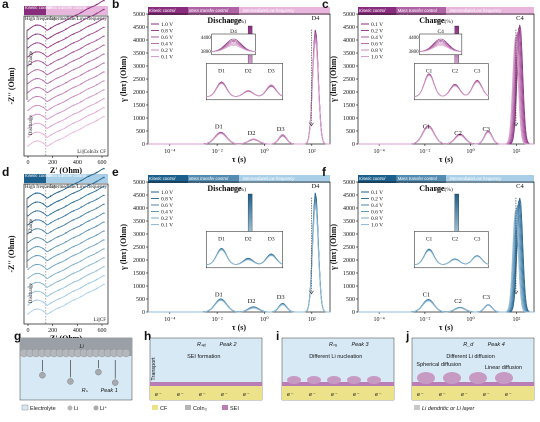  I want to click on banner-mass-e, so click(213, 179).